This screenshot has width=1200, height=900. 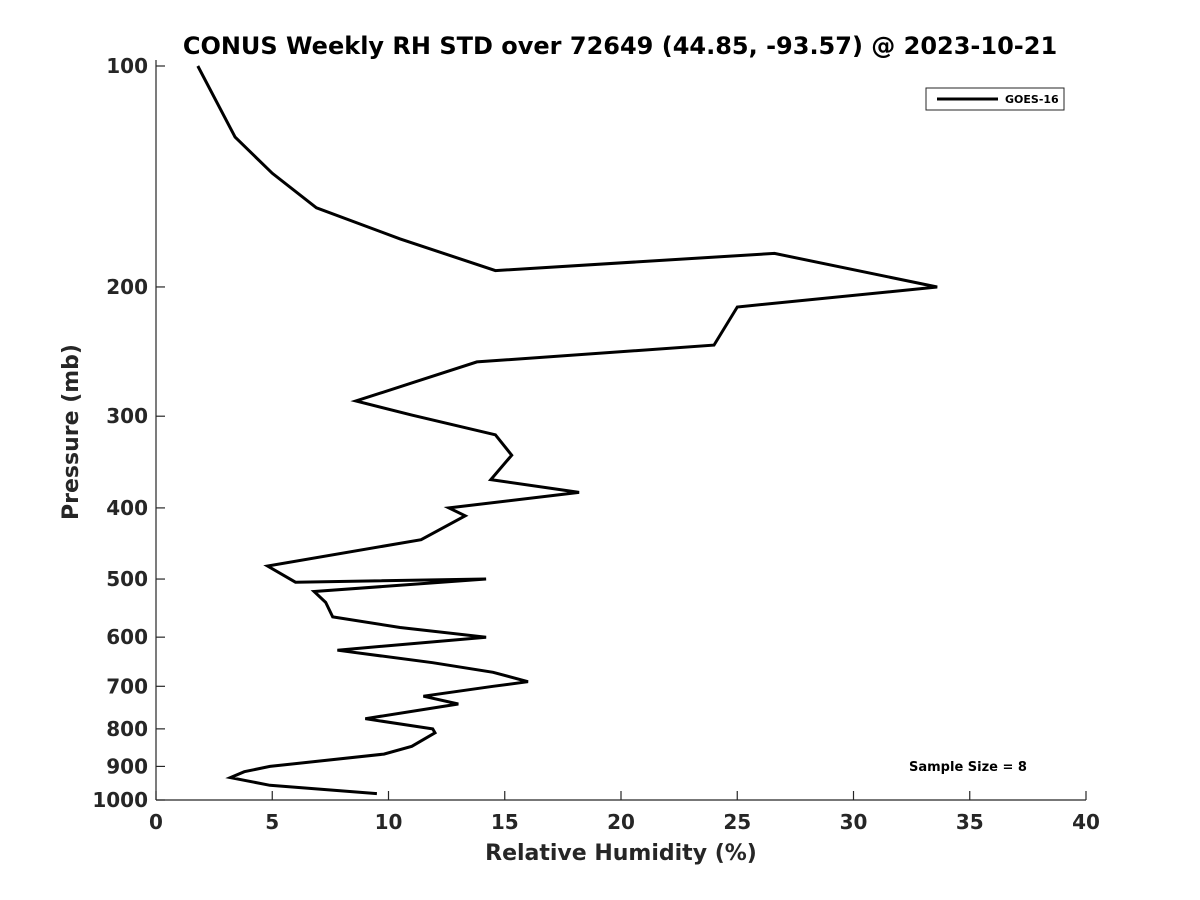 I want to click on x-ticks: 0 5 10 15 20 25 30 35 40, so click(x=624, y=812).